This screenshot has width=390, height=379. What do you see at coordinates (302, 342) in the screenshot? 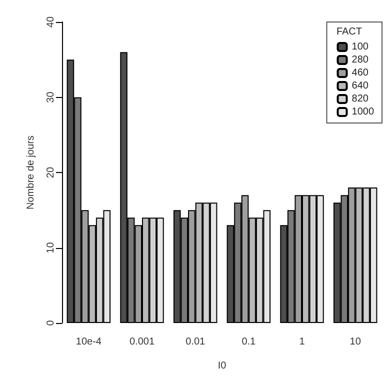
I see `x-tick-label: 1` at bounding box center [302, 342].